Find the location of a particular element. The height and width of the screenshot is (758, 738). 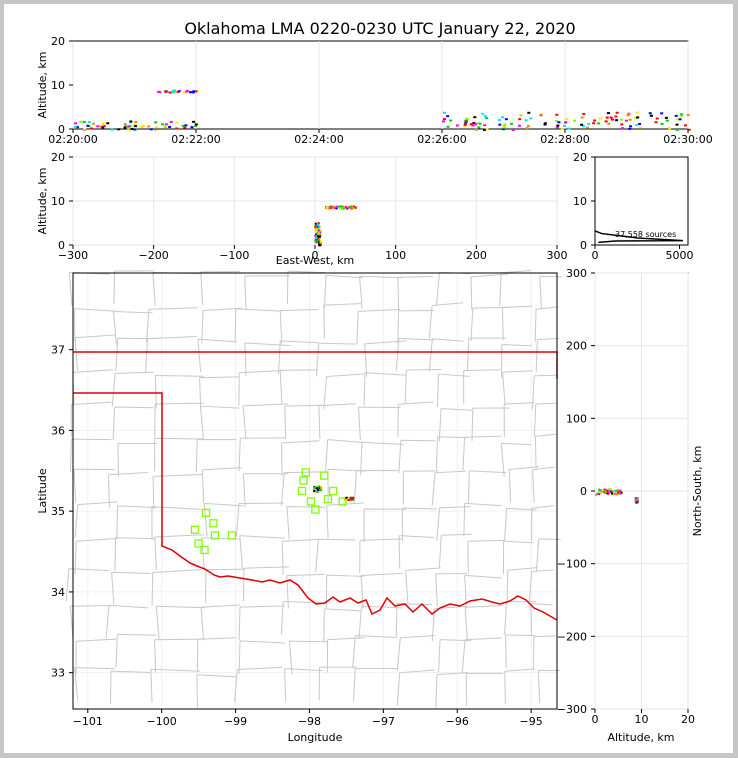

northsouth-ylabel: North-South, km is located at coordinates (697, 491).